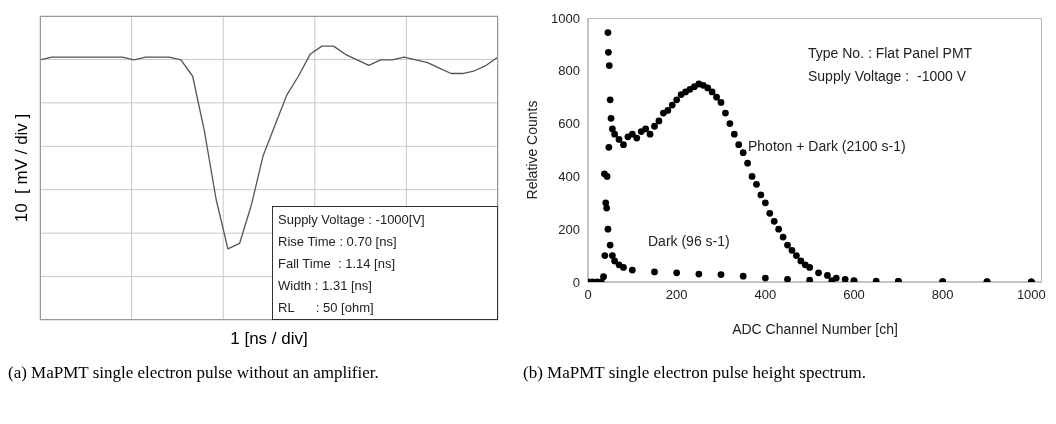 The image size is (1056, 424). What do you see at coordinates (326, 308) in the screenshot?
I see `annotation: RL : 50 [ohm]` at bounding box center [326, 308].